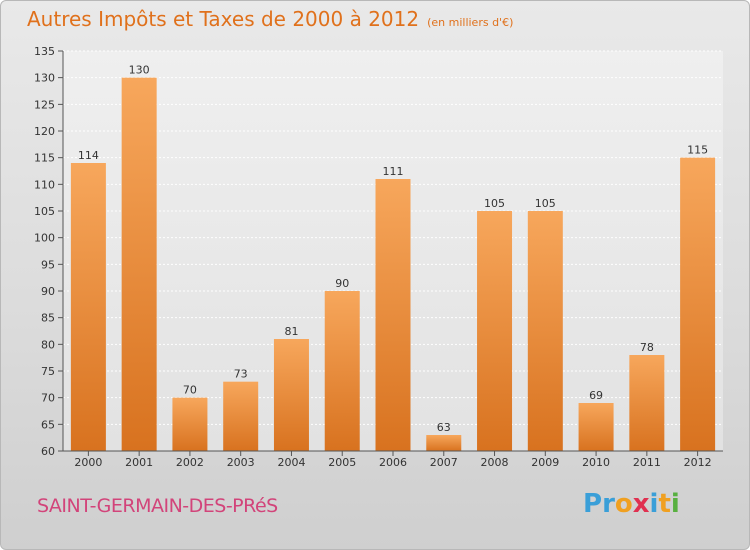 The height and width of the screenshot is (550, 750). What do you see at coordinates (49, 251) in the screenshot?
I see `y-axis: 60 65 70 75 80 85 90 95 100 105 110 115 120 125 130 135` at bounding box center [49, 251].